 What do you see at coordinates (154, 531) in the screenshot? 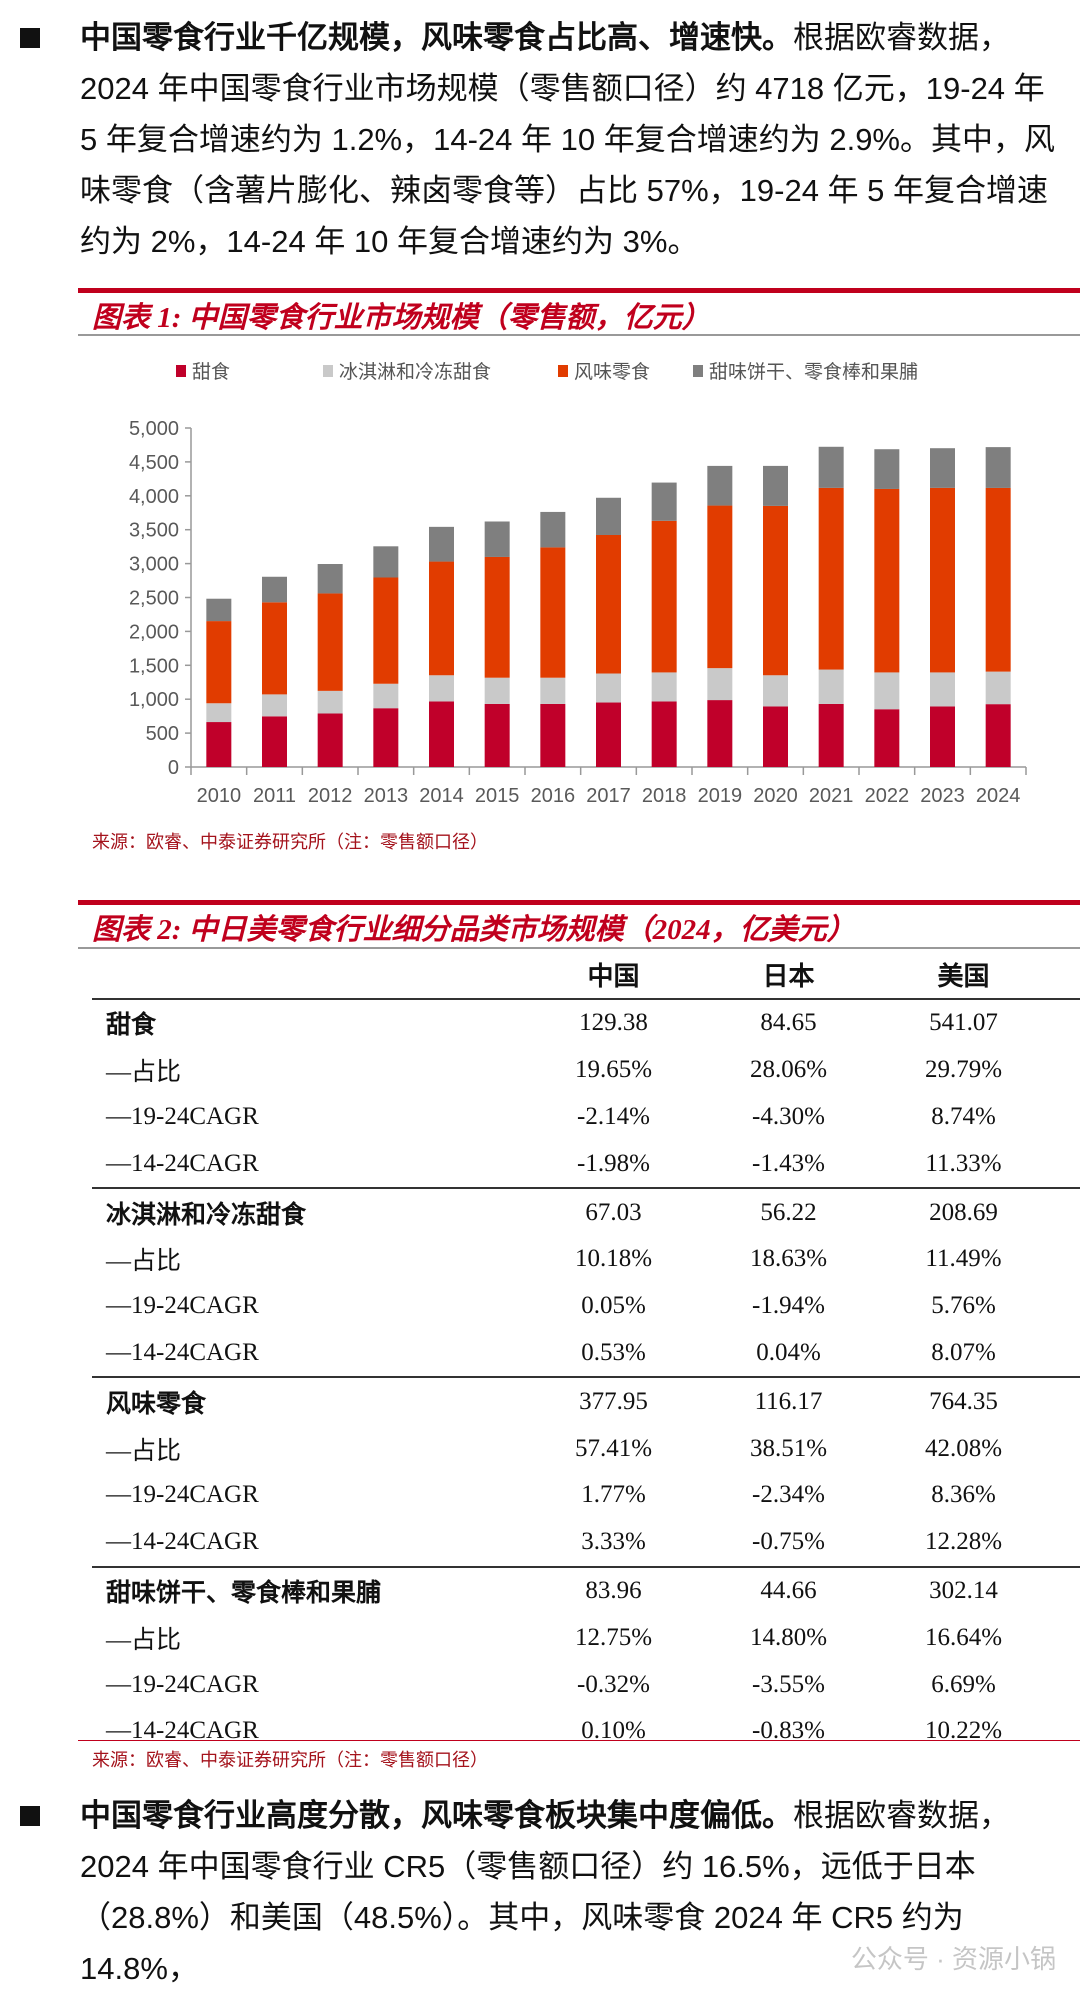
I see `y-tick-label: 3,500` at bounding box center [154, 531].